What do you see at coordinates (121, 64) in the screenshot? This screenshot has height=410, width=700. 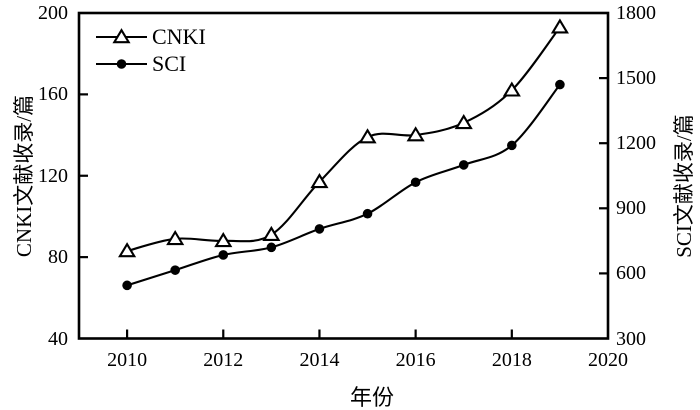 I see `legend-marker-sci` at bounding box center [121, 64].